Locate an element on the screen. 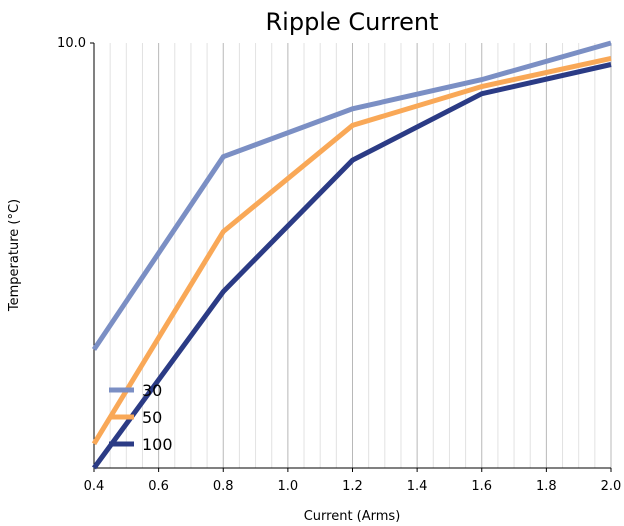  x-tick-label: 1.8 is located at coordinates (546, 486).